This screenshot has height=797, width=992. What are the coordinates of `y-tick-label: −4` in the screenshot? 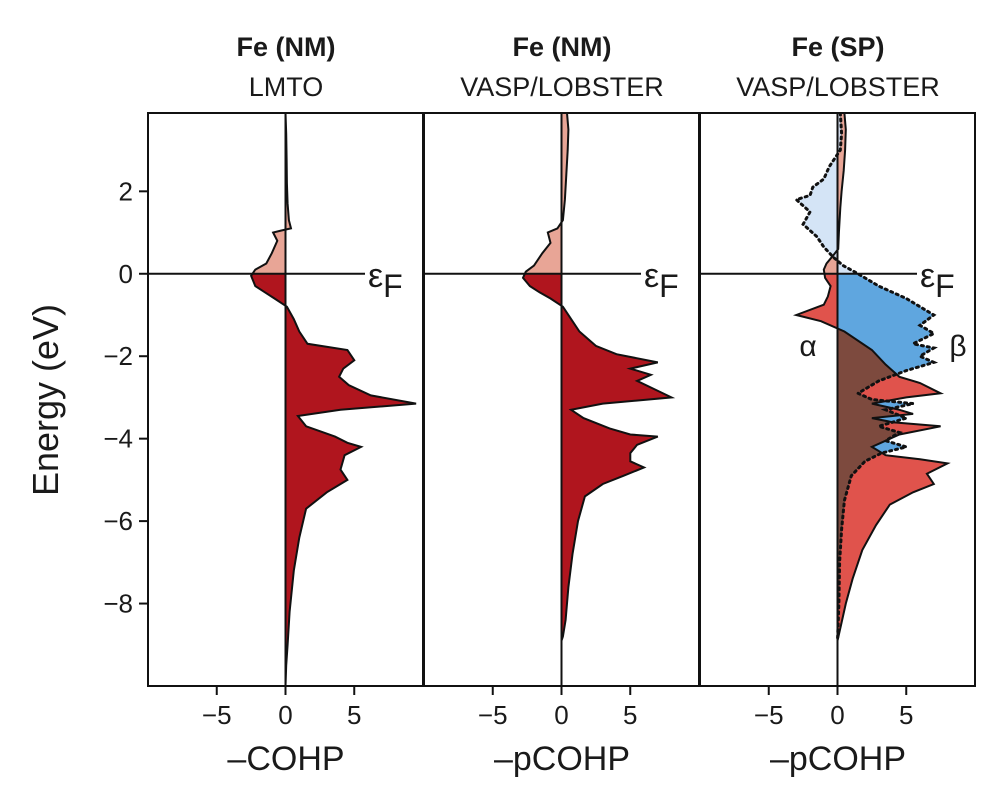 It's located at (118, 439).